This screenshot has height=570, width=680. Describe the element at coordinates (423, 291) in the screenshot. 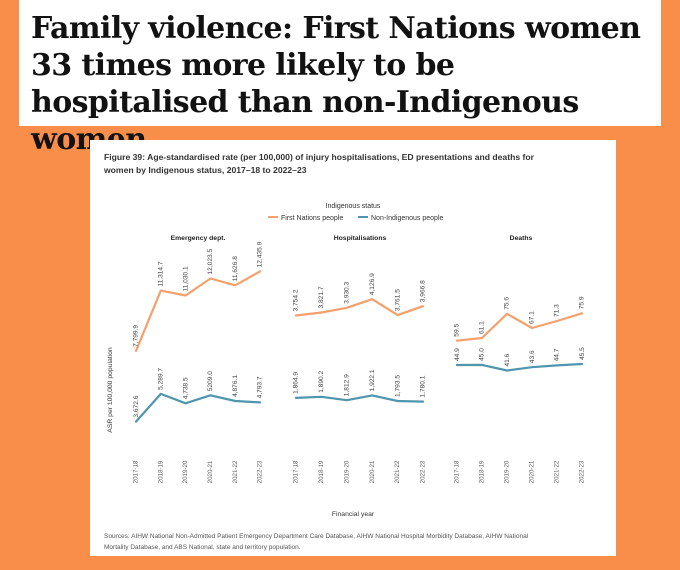

I see `data-label-hospitalisations-first-nations: 3,966.8` at that location.